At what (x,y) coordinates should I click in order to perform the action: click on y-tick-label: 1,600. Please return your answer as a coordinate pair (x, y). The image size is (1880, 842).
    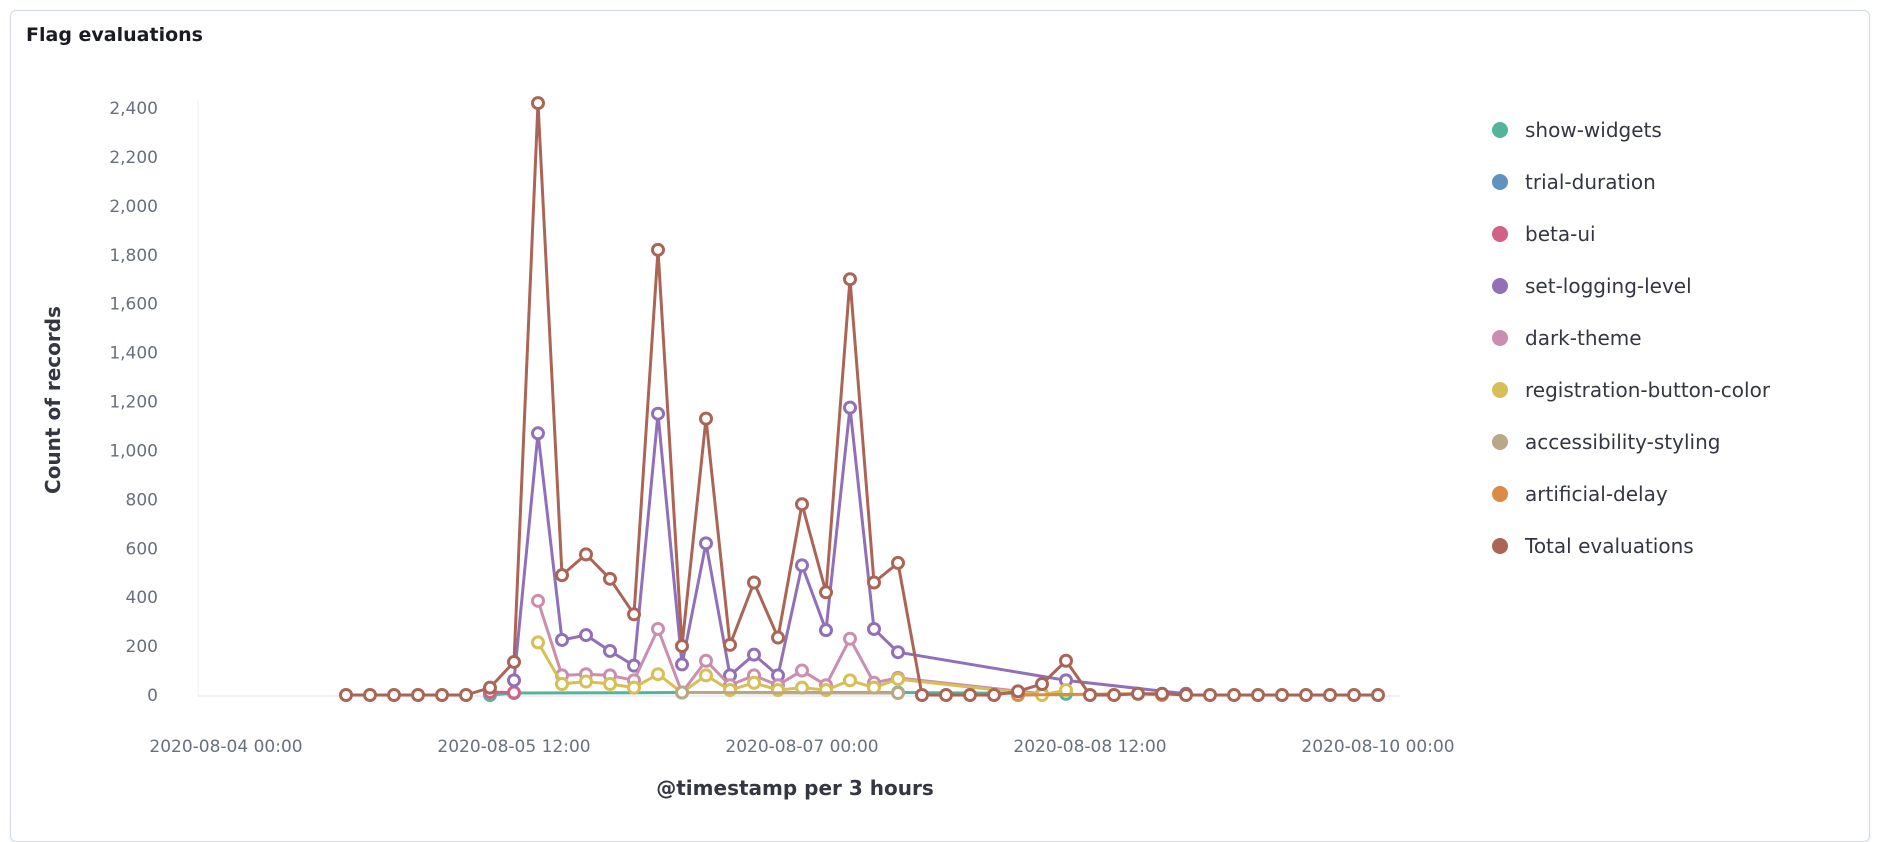
    Looking at the image, I should click on (133, 305).